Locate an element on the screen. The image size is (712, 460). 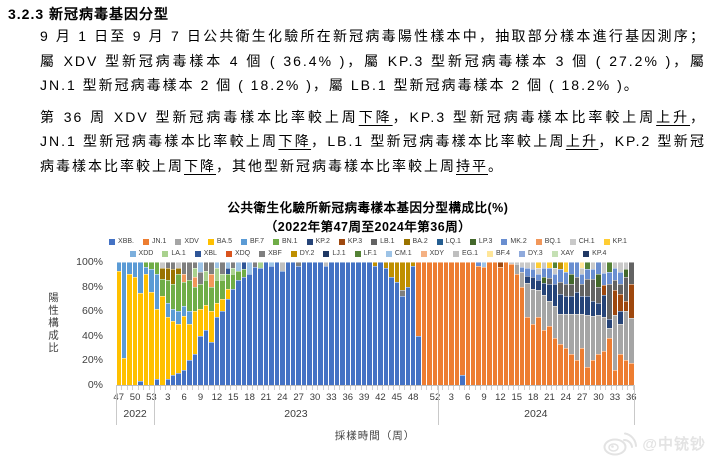
legend-item: LA.1 is located at coordinates (174, 253).